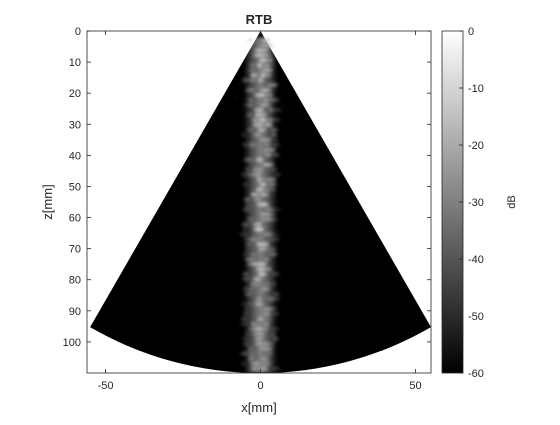  What do you see at coordinates (106, 386) in the screenshot?
I see `x-tick-label: -50` at bounding box center [106, 386].